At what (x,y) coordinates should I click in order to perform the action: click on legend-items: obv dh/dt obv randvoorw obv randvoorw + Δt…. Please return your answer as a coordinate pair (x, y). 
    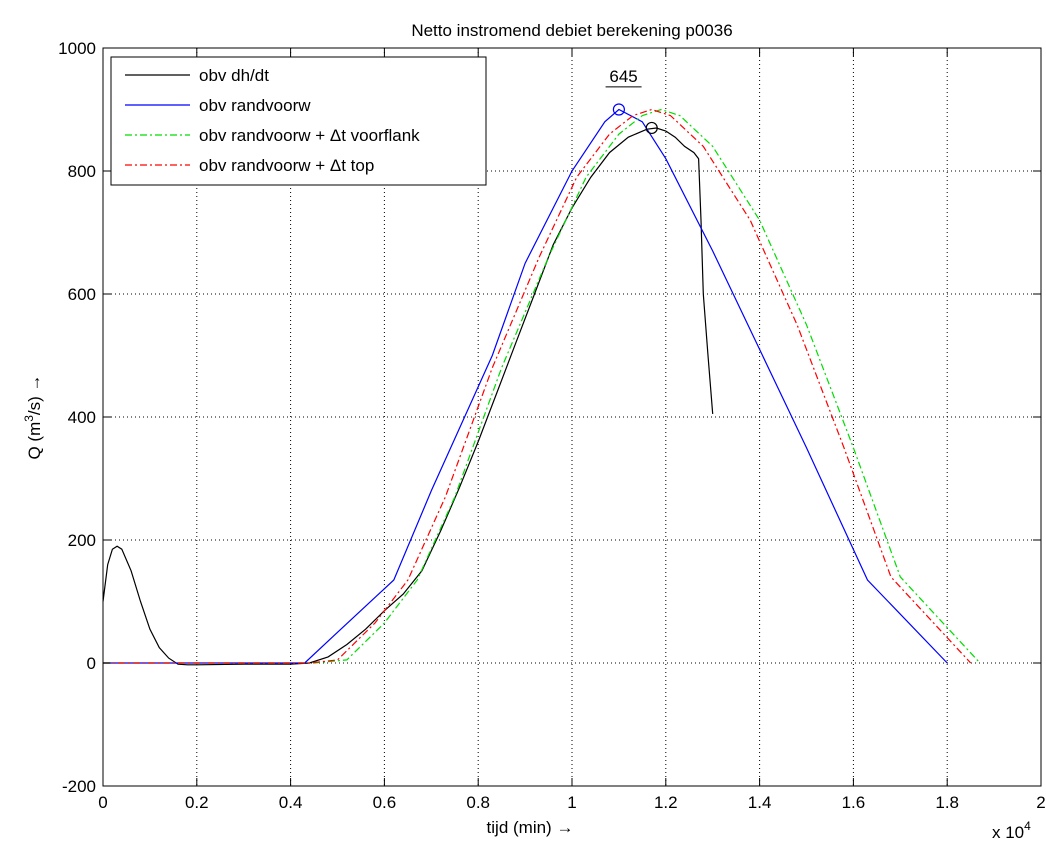
    Looking at the image, I should click on (272, 120).